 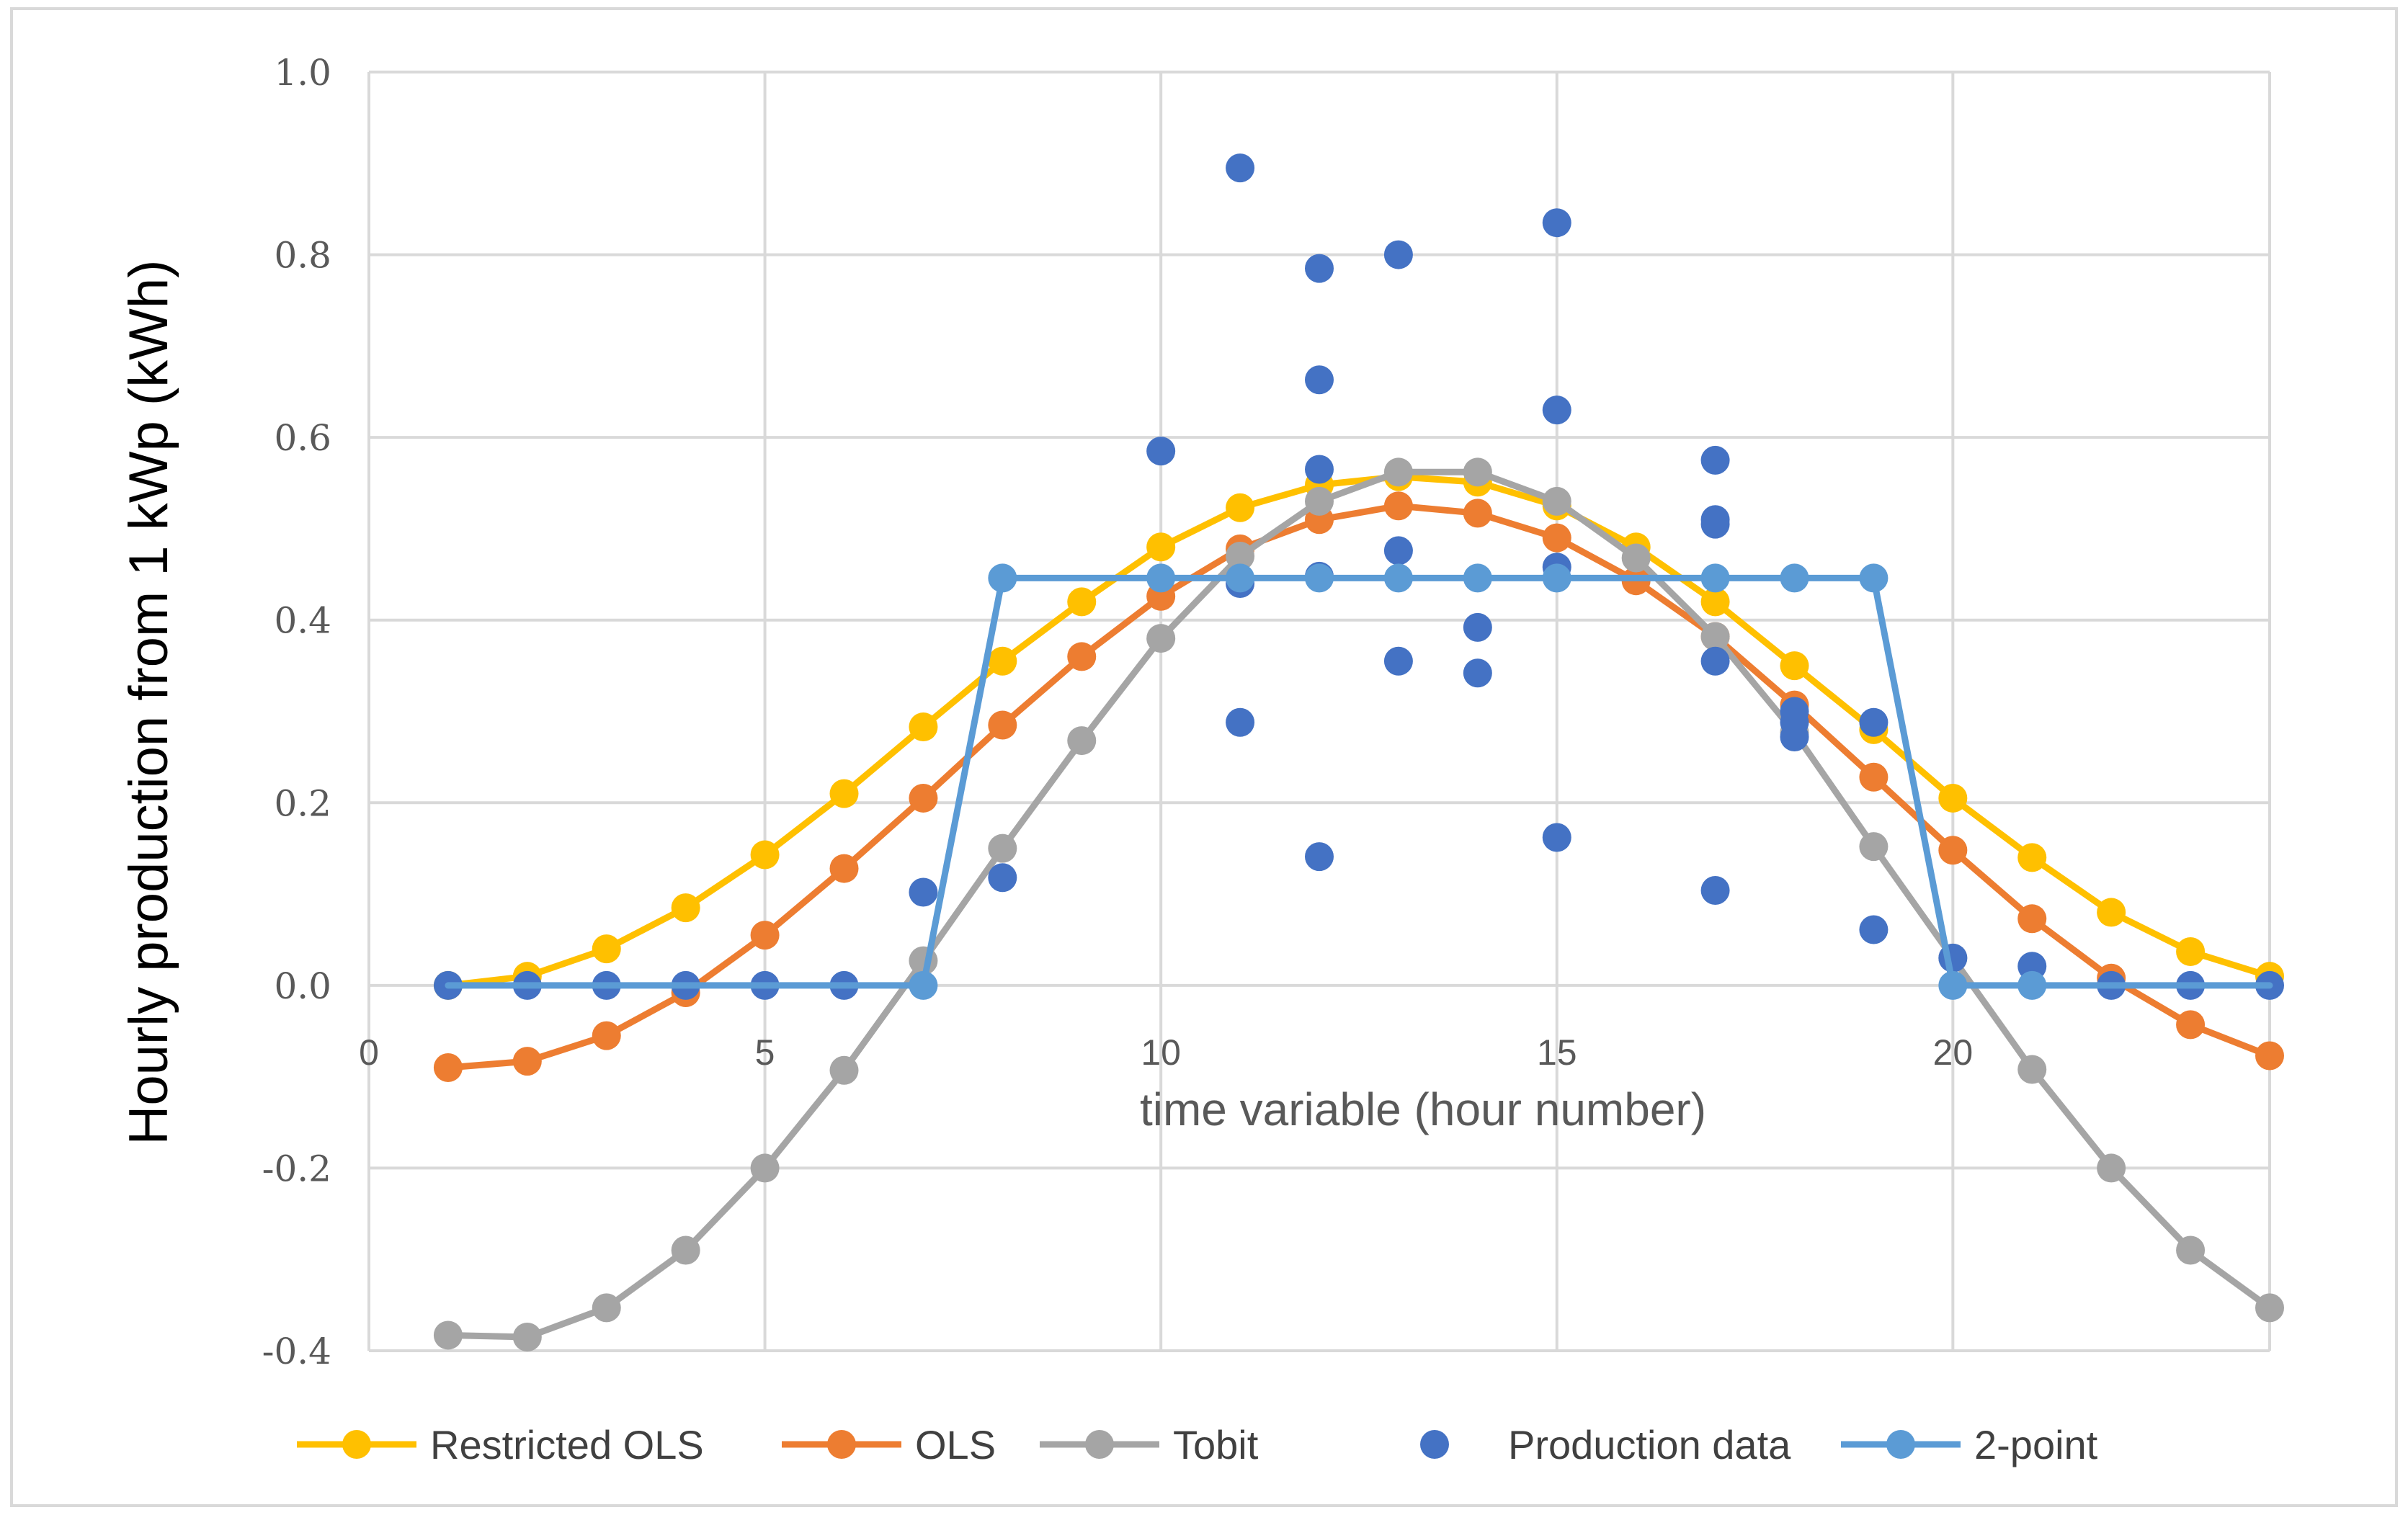 What do you see at coordinates (1557, 1052) in the screenshot?
I see `x-tick-label: 15` at bounding box center [1557, 1052].